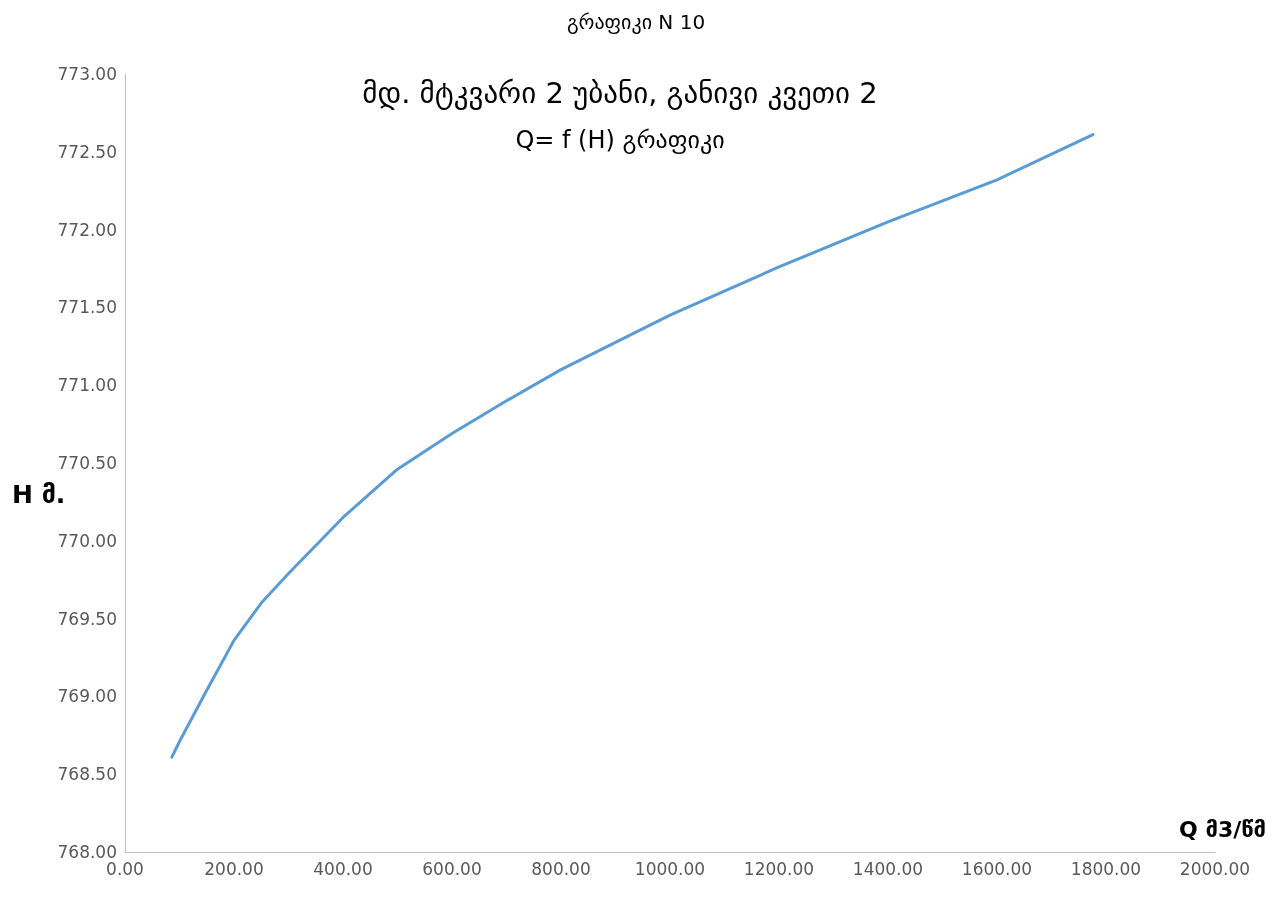 Image resolution: width=1272 pixels, height=909 pixels. I want to click on y-tick-label: 769.50, so click(87, 618).